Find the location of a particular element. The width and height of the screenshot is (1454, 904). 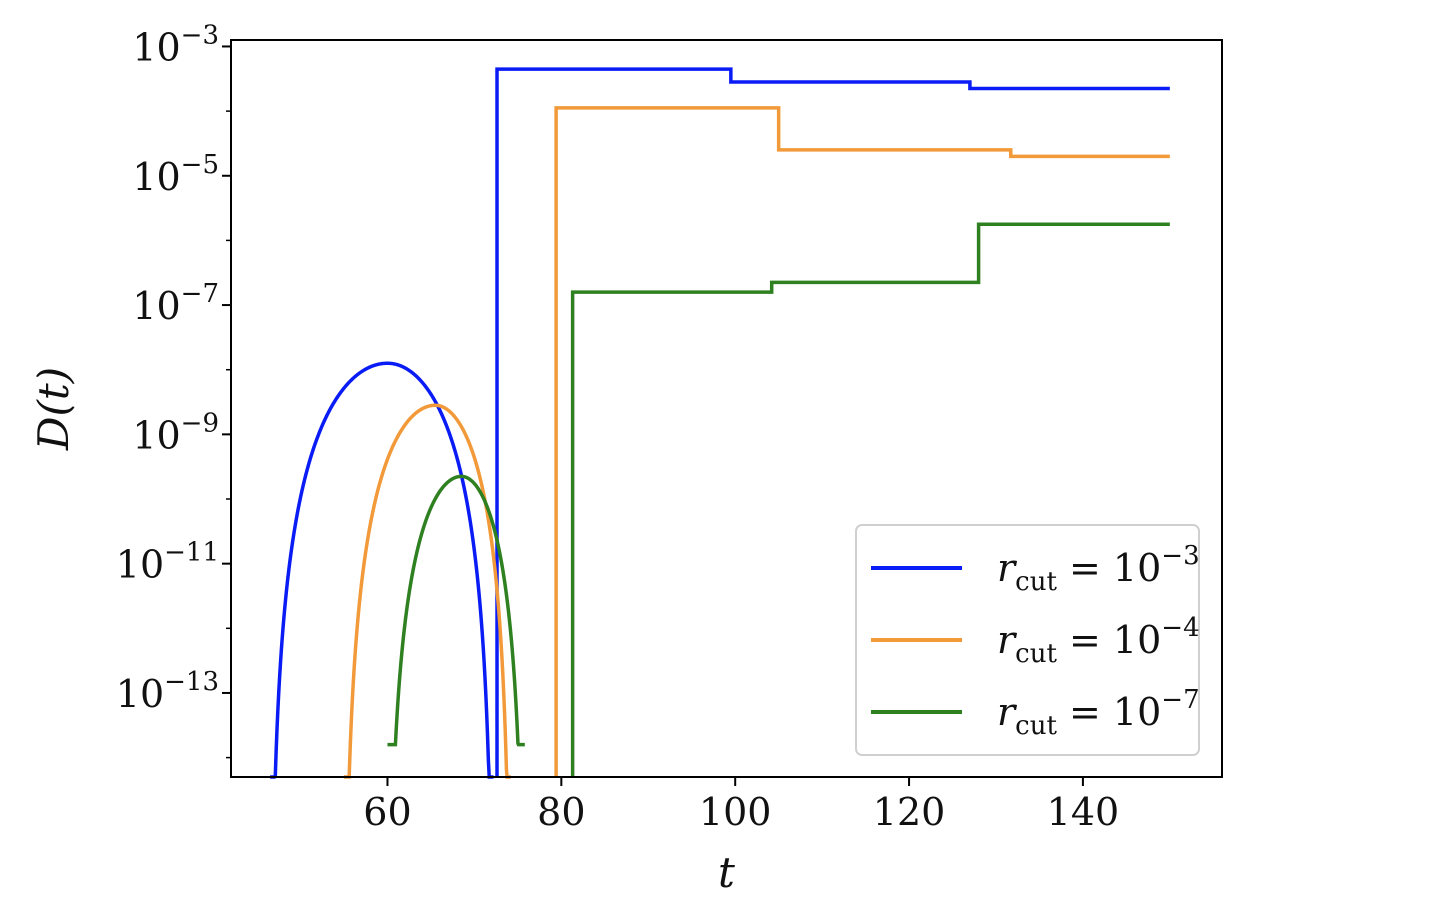

y-tick-label: 10⁻⁷ is located at coordinates (175, 303).